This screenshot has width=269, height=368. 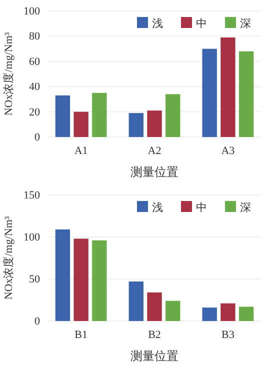 I want to click on y-tick-label: 60, so click(x=34, y=62).